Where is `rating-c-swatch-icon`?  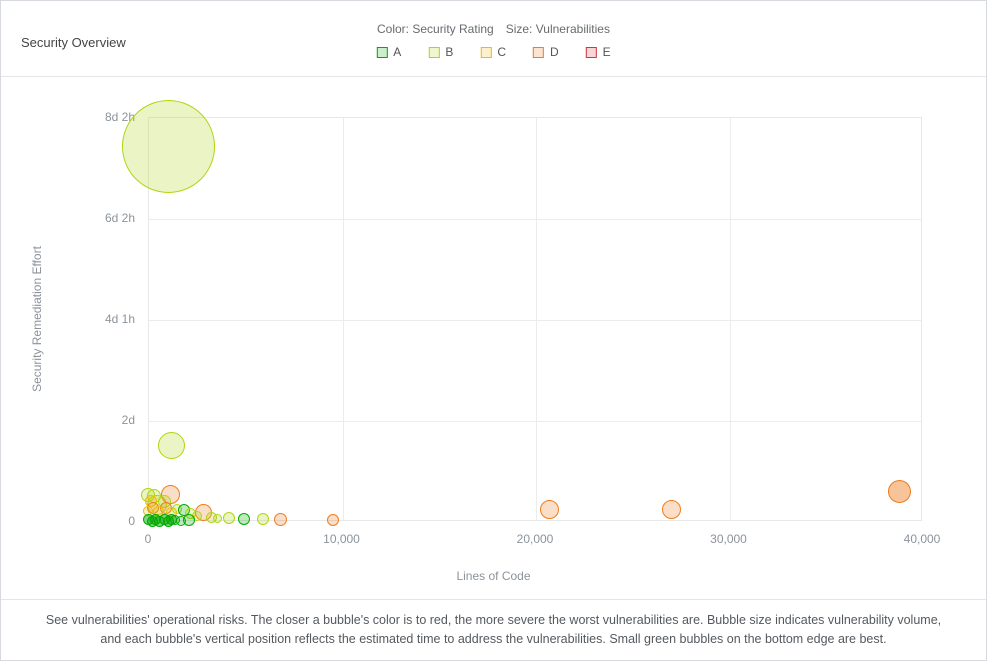
rating-c-swatch-icon is located at coordinates (486, 52).